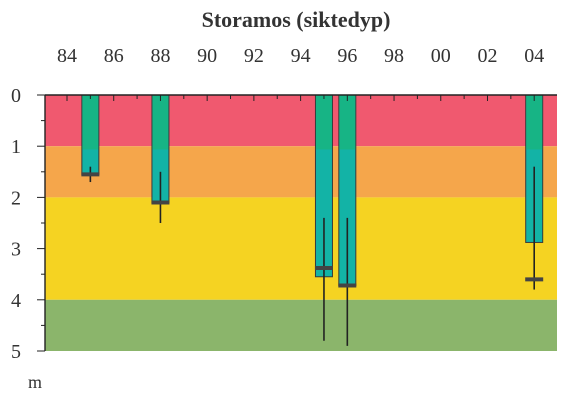 The image size is (567, 396). I want to click on x-tick-label: 84, so click(67, 56).